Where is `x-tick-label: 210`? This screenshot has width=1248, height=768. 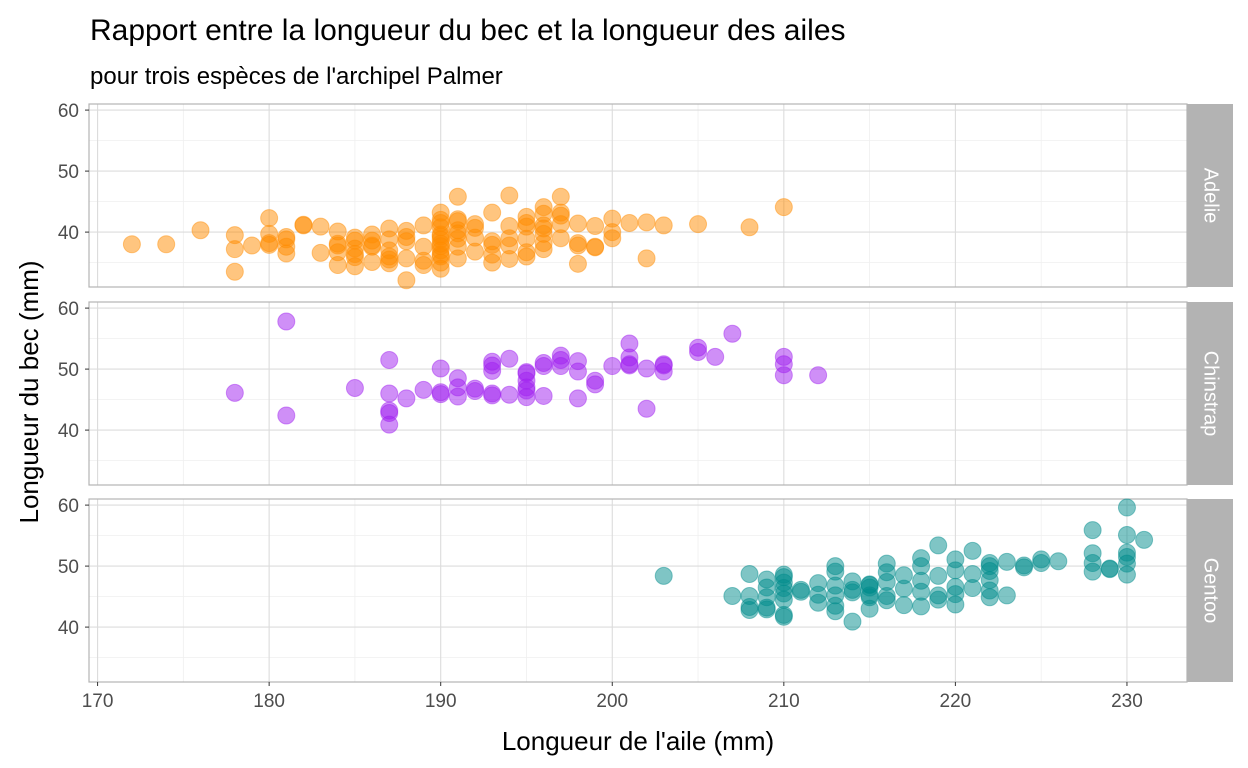
x-tick-label: 210 is located at coordinates (784, 701).